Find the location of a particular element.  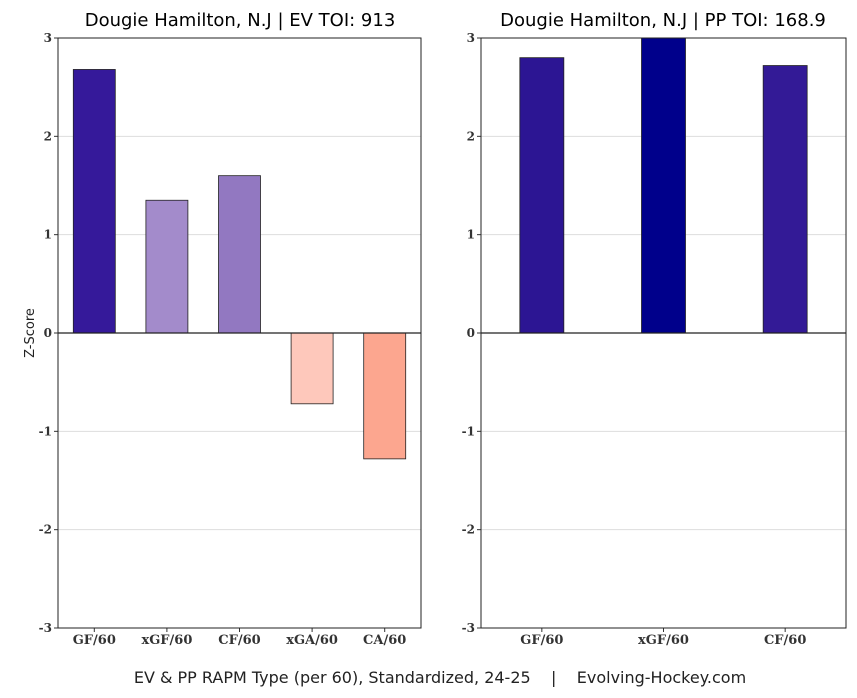

ev-chart-title: Dougie Hamilton, N.J | EV TOI: 913 is located at coordinates (240, 20).